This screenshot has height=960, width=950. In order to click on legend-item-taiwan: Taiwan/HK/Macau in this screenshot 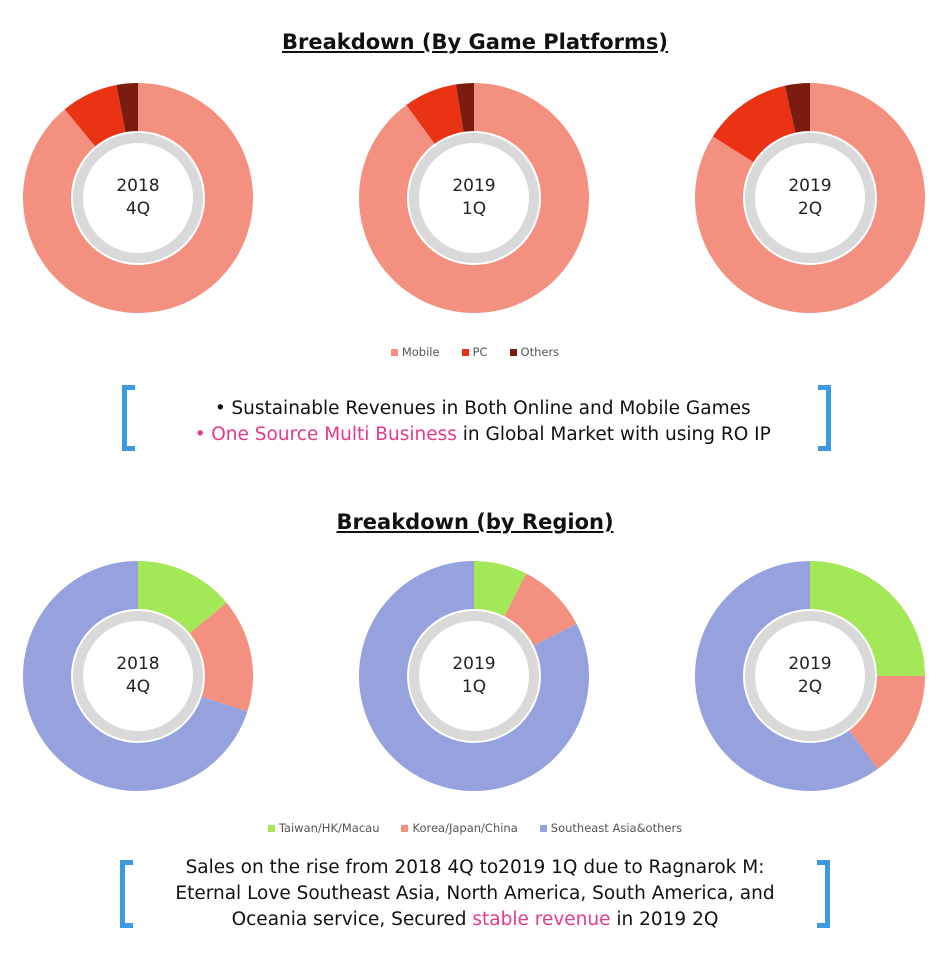, I will do `click(323, 828)`.